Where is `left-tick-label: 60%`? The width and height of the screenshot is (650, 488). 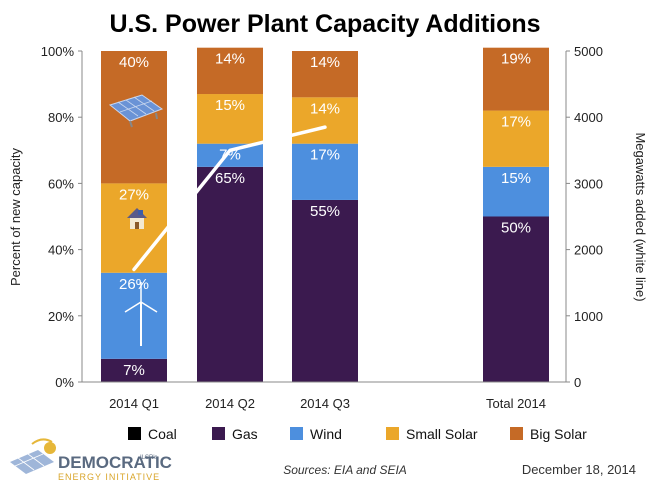
left-tick-label: 60% is located at coordinates (61, 183).